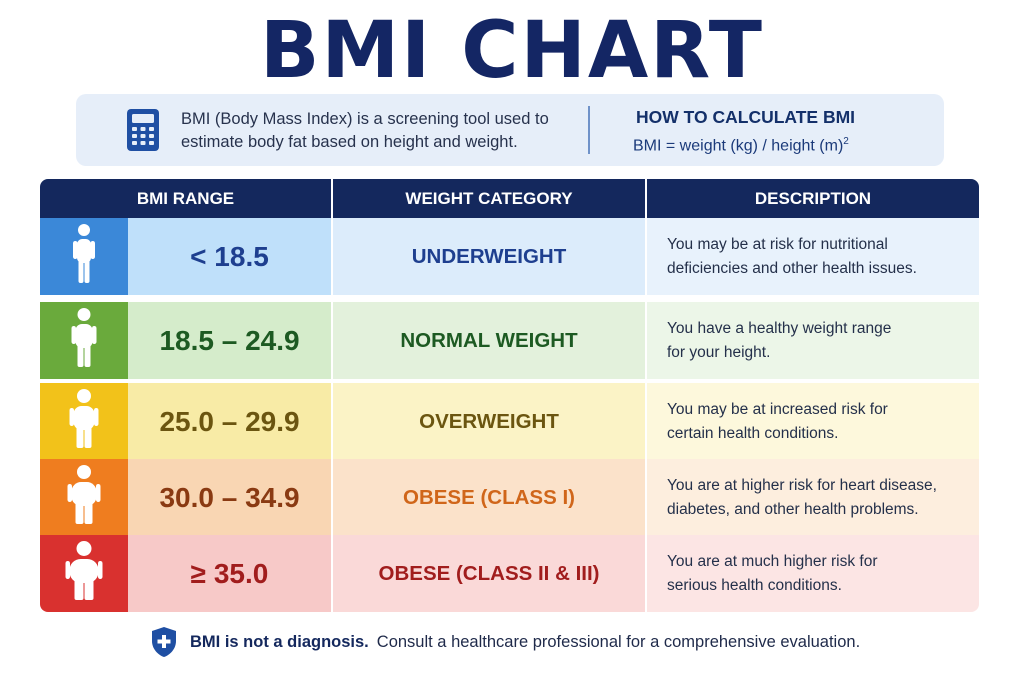 This screenshot has width=1024, height=683. I want to click on bmi-range-value: 18.5 – 24.9, so click(229, 340).